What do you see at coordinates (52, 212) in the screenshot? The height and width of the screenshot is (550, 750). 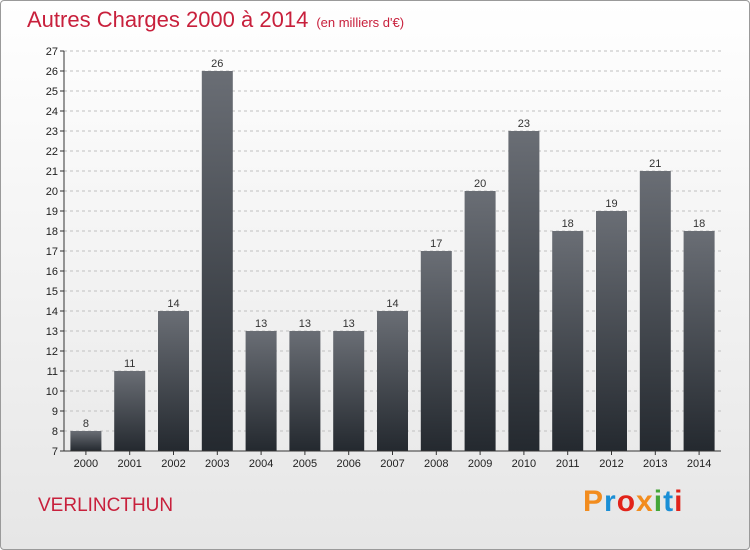 I see `y-tick-label: 19` at bounding box center [52, 212].